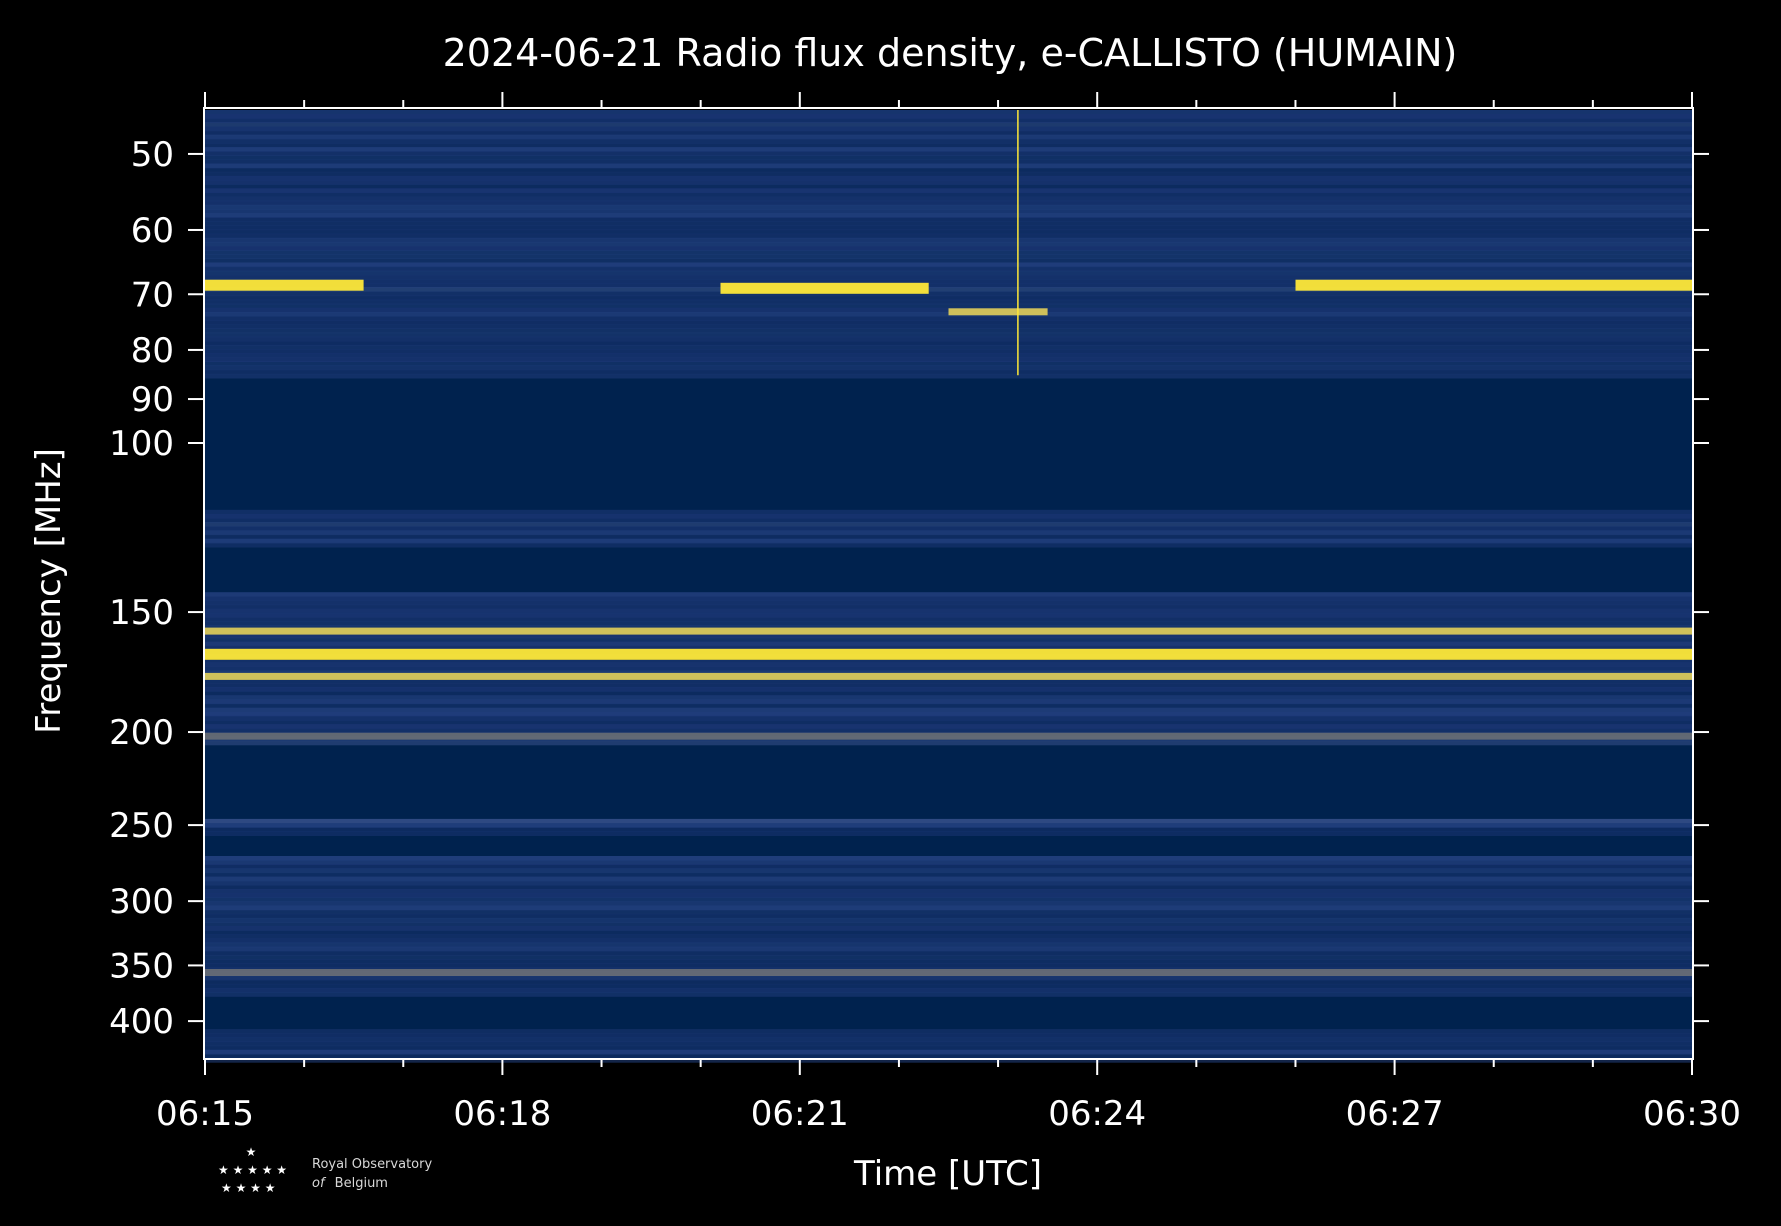 The width and height of the screenshot is (1781, 1226). I want to click on star-cluster-icon: ★ ★ ★ ★ ★ ★ ★ ★ ★ ★, so click(252, 1170).